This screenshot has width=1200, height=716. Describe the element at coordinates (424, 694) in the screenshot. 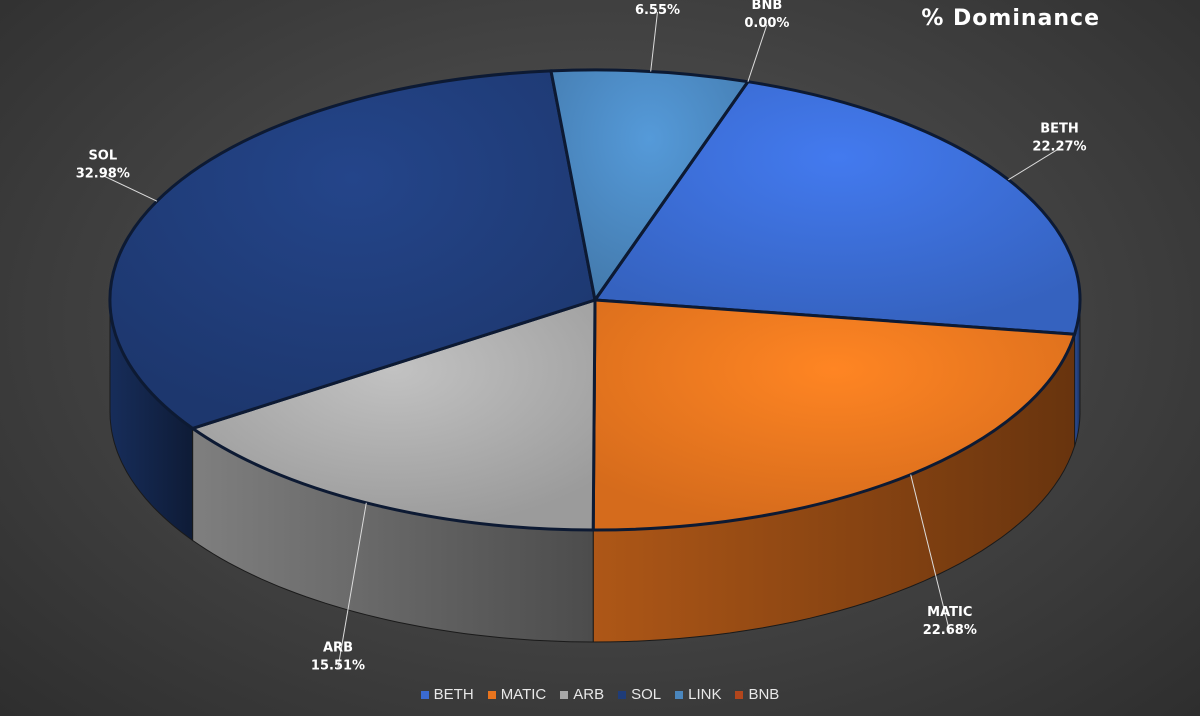

I see `legend-swatch-beth` at that location.